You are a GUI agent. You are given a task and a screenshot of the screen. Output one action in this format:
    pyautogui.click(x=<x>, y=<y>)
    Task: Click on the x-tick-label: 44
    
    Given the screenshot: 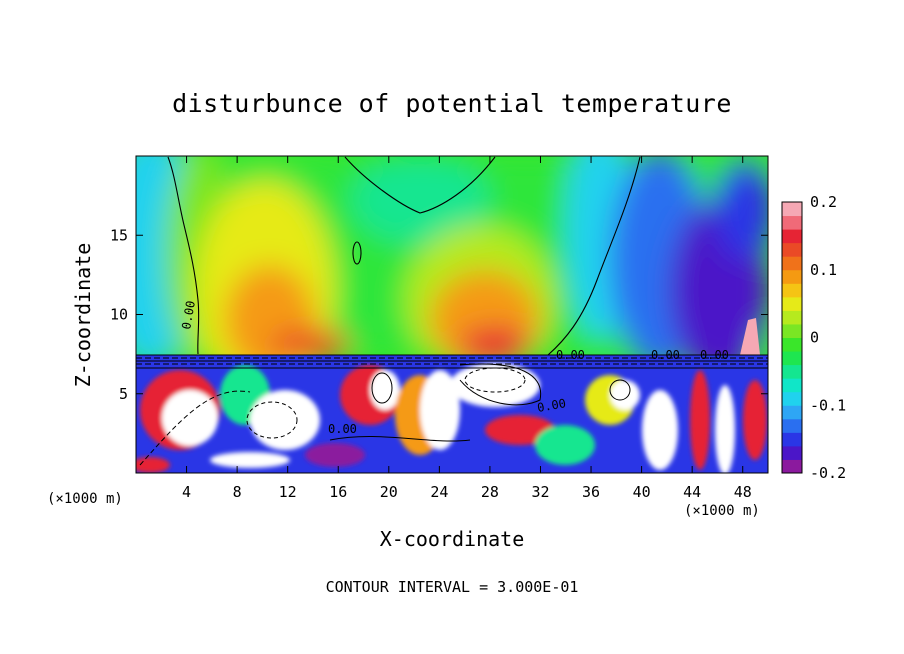 What is the action you would take?
    pyautogui.click(x=692, y=492)
    